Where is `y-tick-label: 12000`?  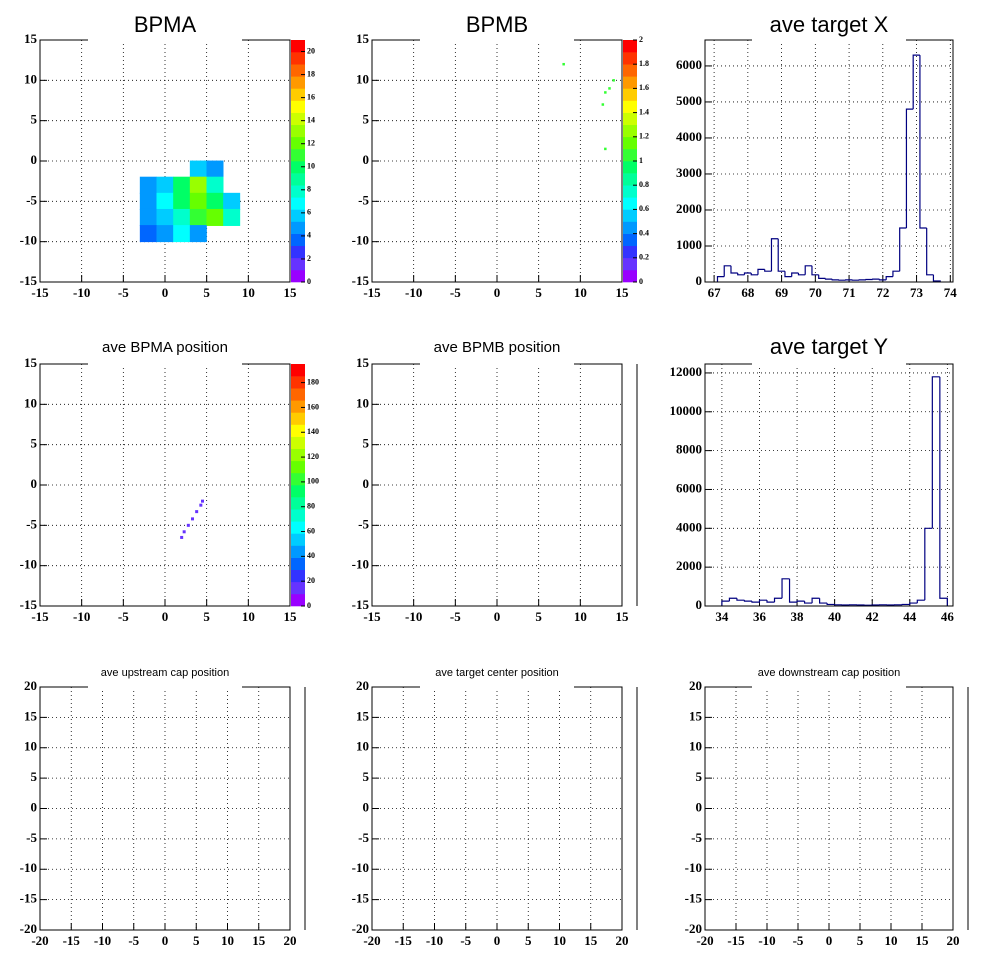
y-tick-label: 12000 is located at coordinates (686, 371).